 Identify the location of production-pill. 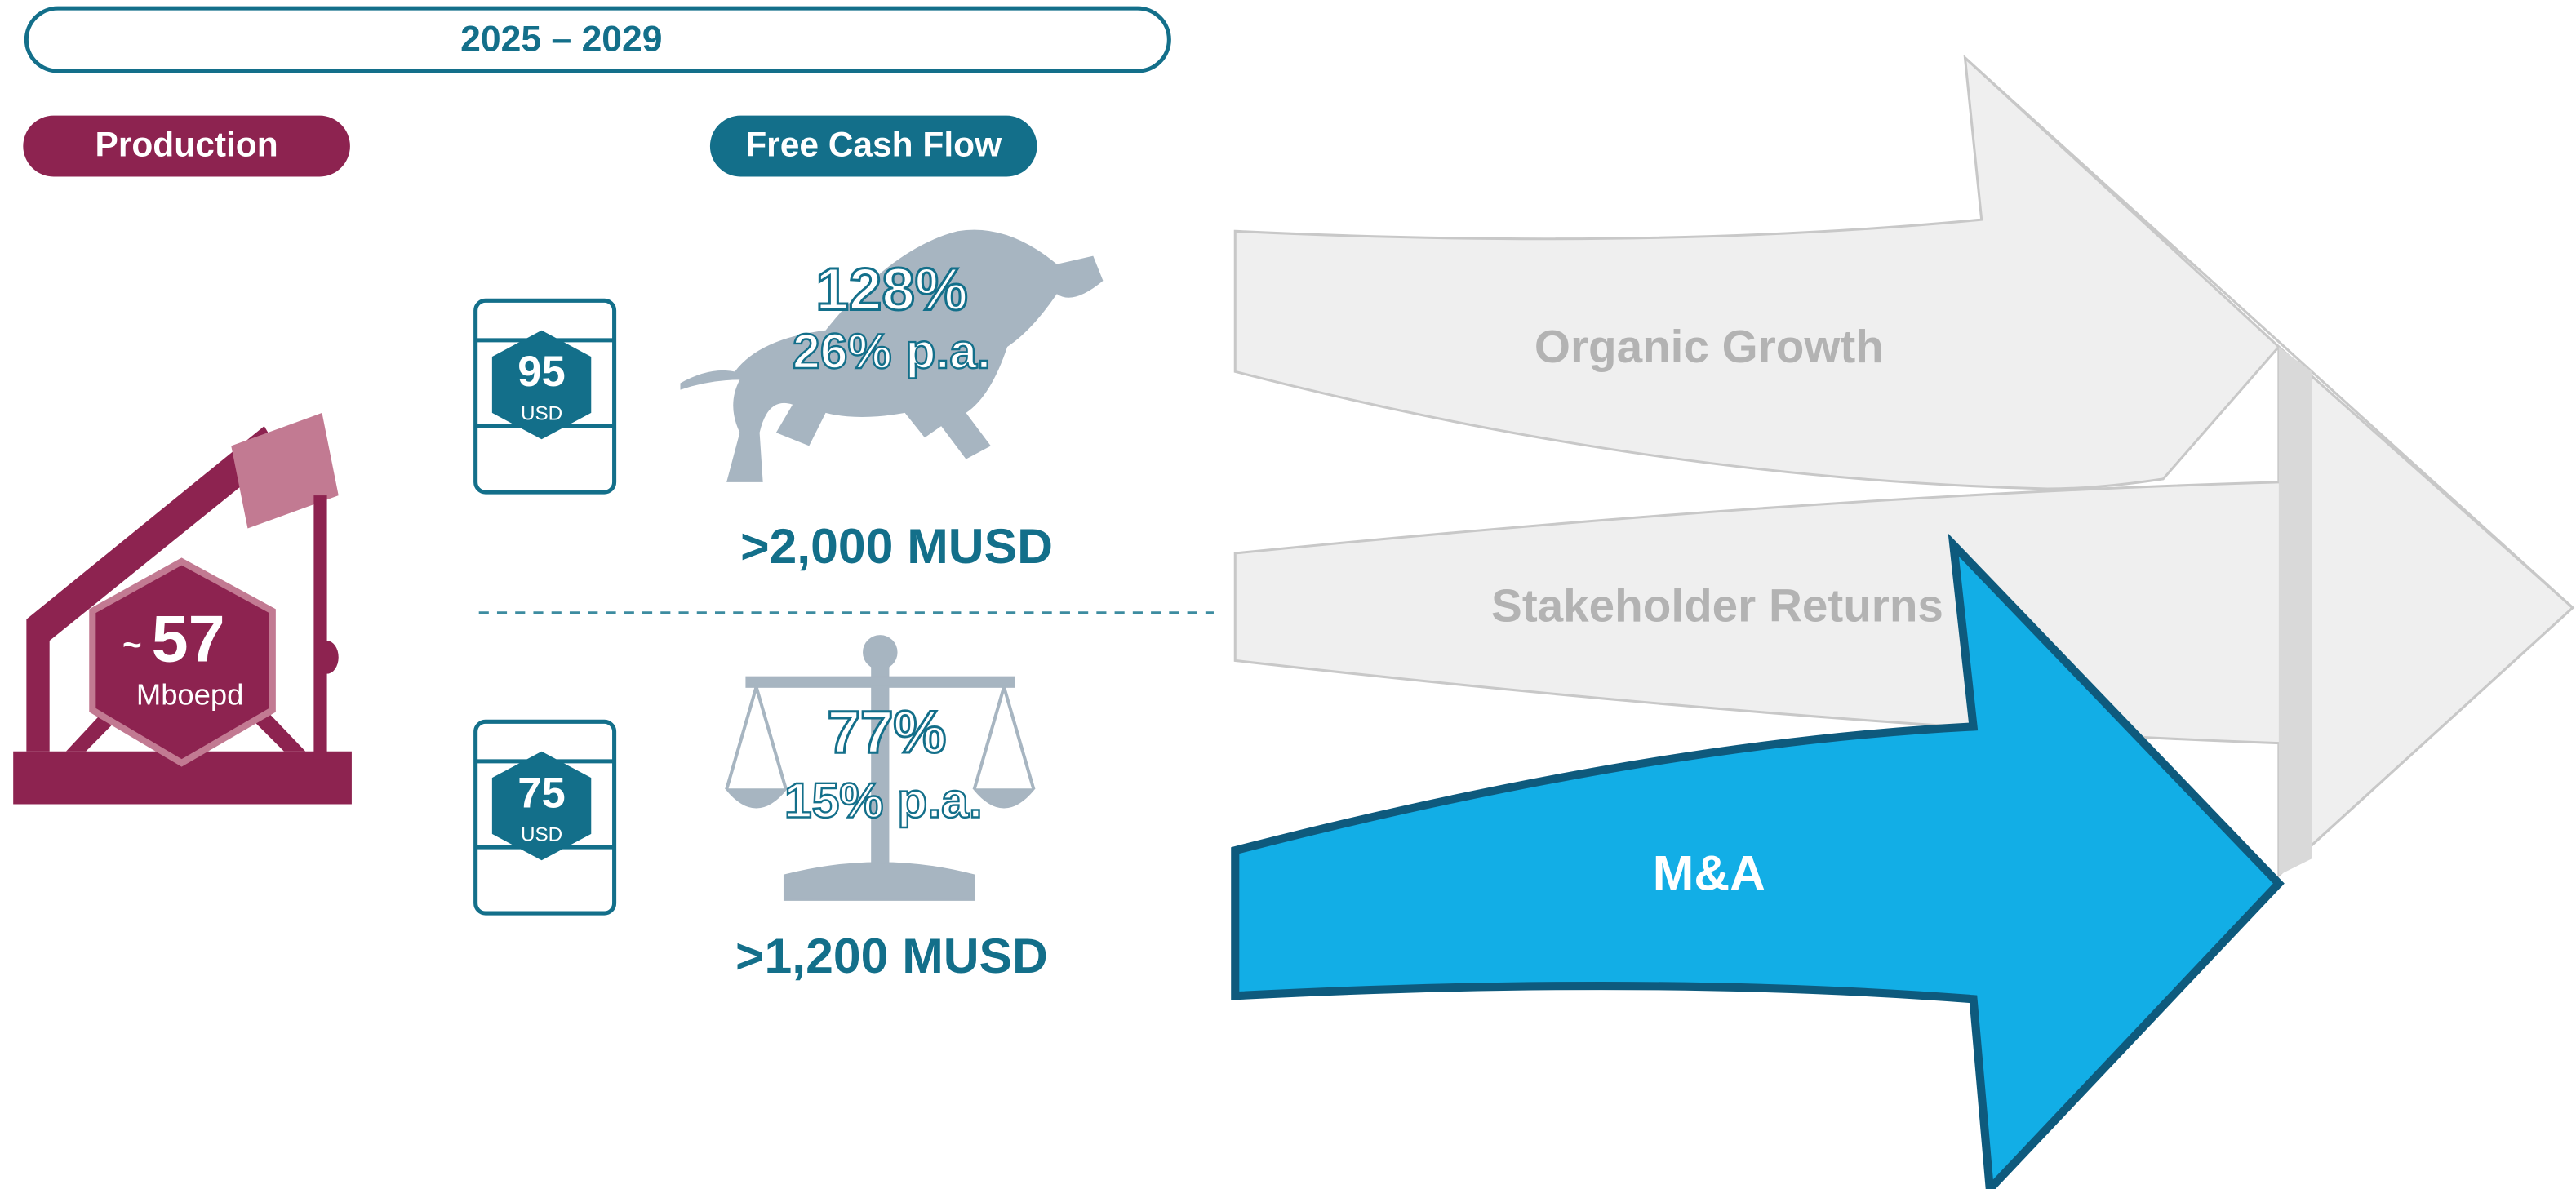
(186, 146).